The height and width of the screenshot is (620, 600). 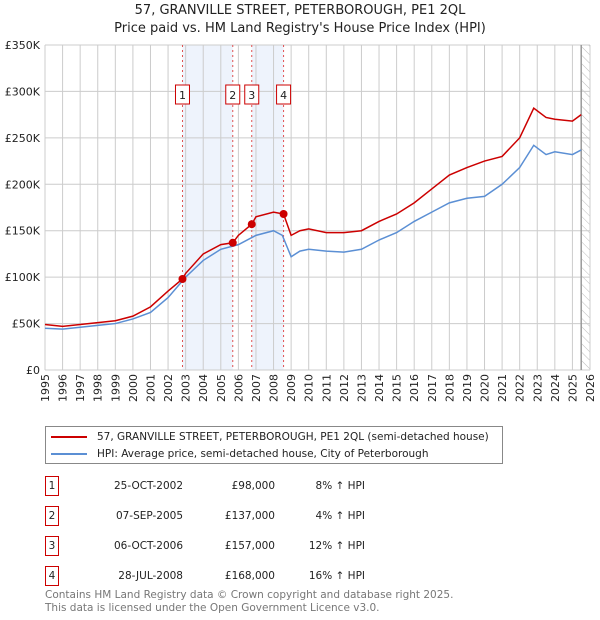 I want to click on sale-row: 2 07-SEP-2005 £137,000 4% ↑ HPI, so click(x=210, y=516).